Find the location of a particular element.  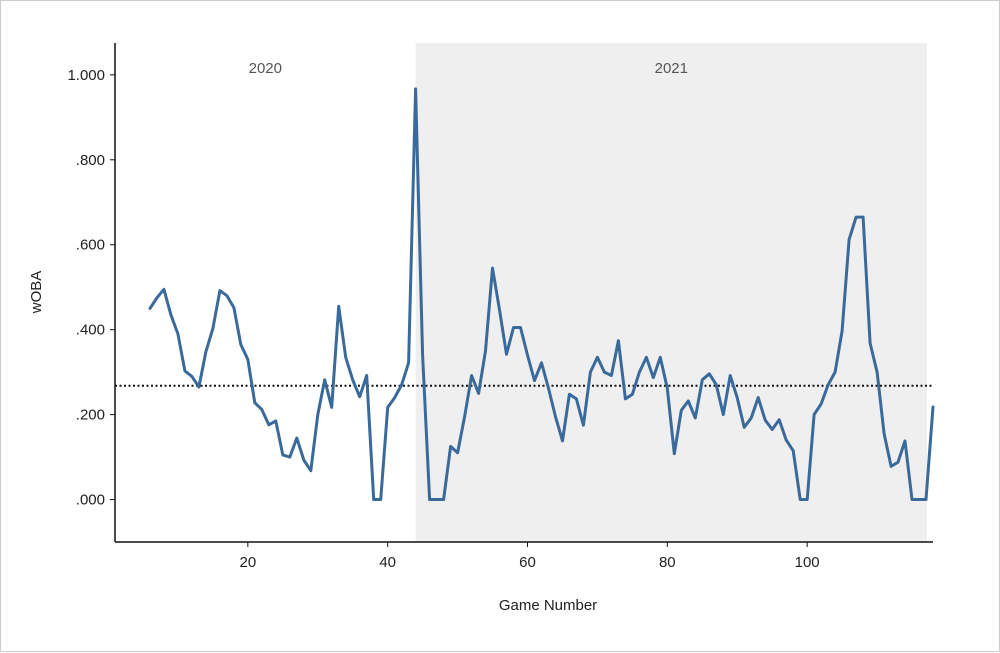

y-tick-label: .000 is located at coordinates (90, 500).